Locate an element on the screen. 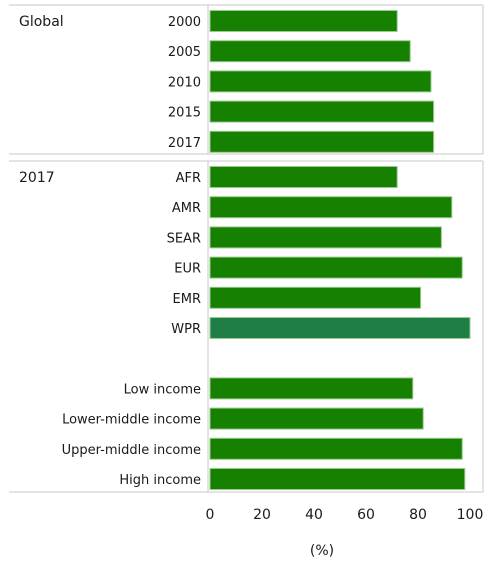  x-tick-label: 40 is located at coordinates (314, 515).